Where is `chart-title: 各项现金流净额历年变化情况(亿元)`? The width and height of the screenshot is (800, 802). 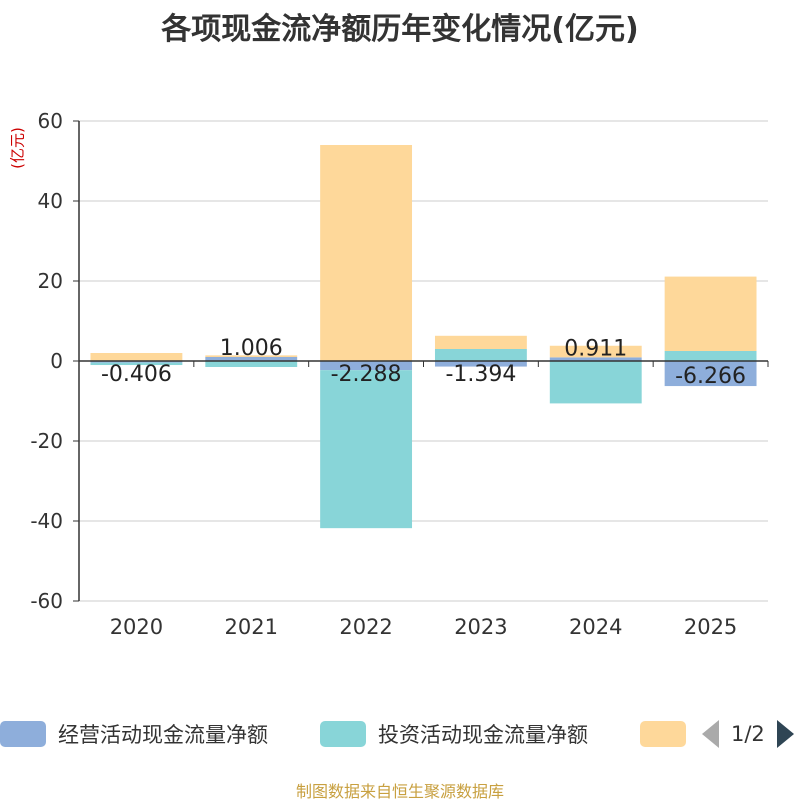 chart-title: 各项现金流净额历年变化情况(亿元) is located at coordinates (400, 29).